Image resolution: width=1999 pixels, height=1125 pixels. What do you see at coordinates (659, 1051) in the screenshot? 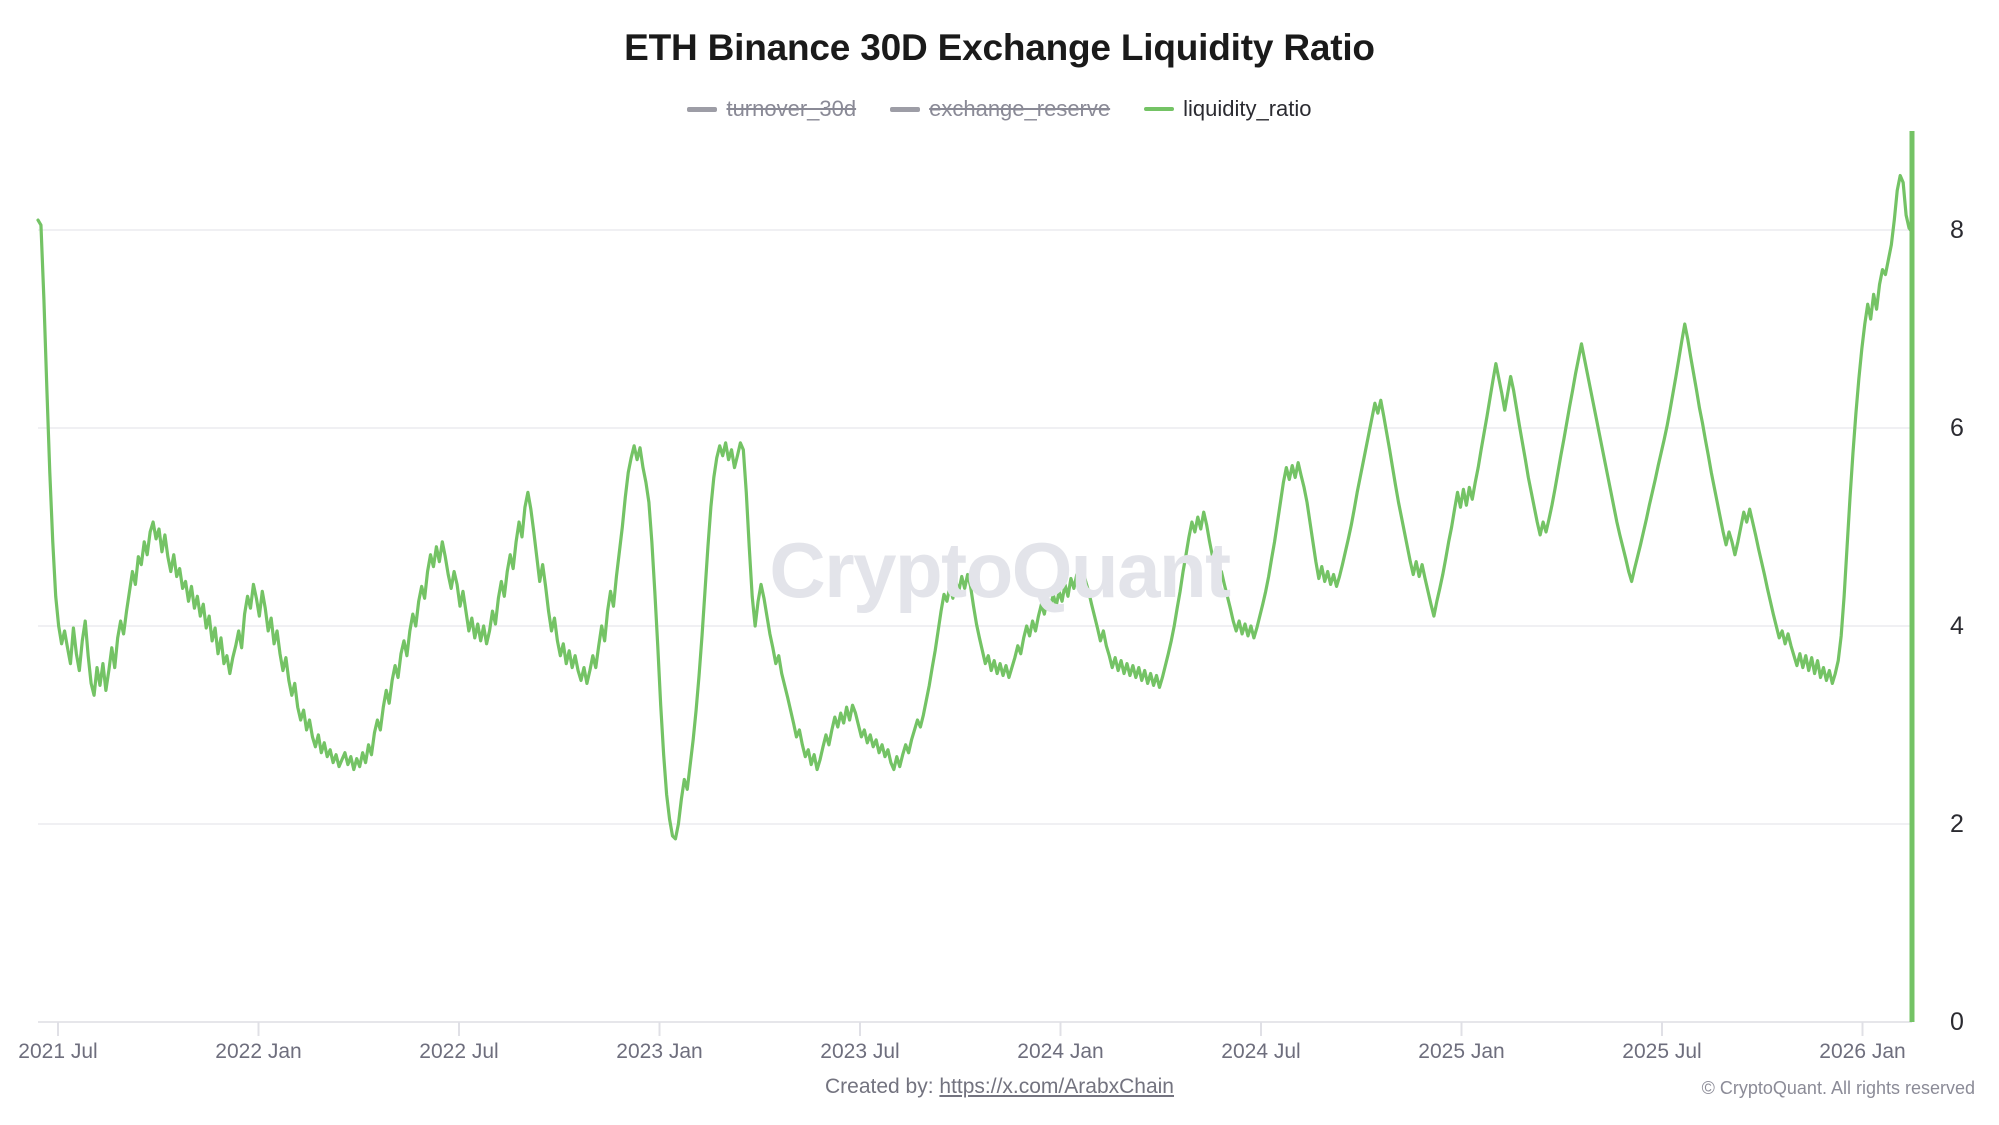
I see `x-tick-label: 2023 Jan` at bounding box center [659, 1051].